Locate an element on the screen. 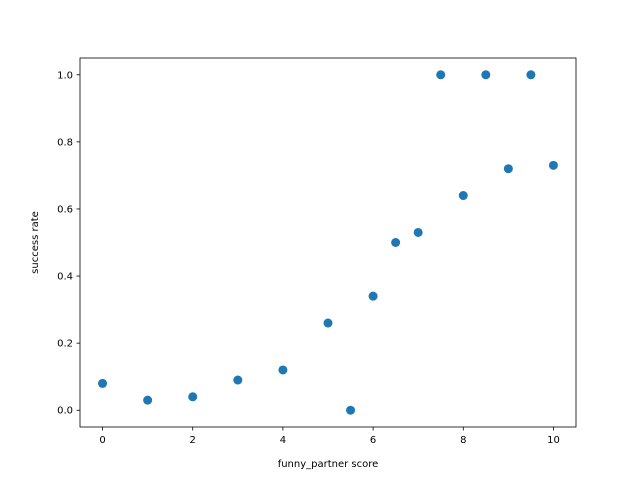 Image resolution: width=640 pixels, height=480 pixels. y-tick-label: 0.0 is located at coordinates (65, 411).